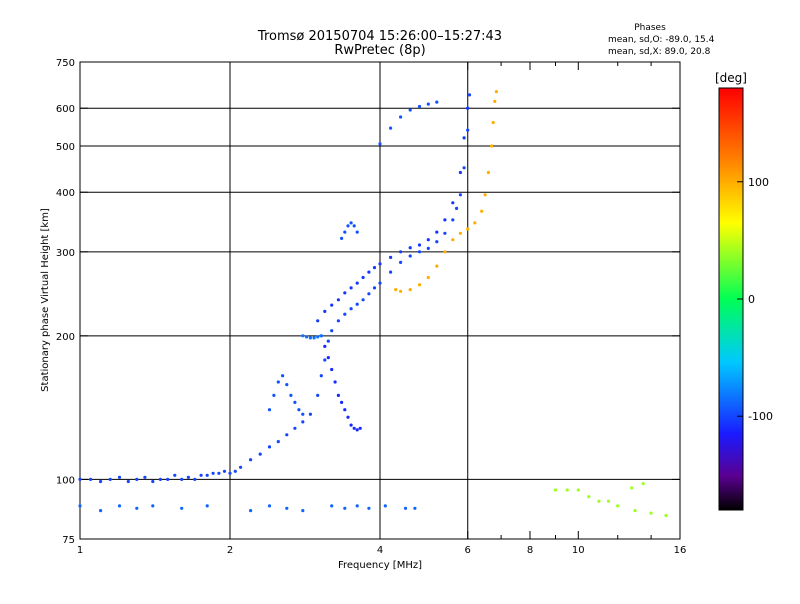 The image size is (800, 604). I want to click on phases-heading: Phases, so click(650, 28).